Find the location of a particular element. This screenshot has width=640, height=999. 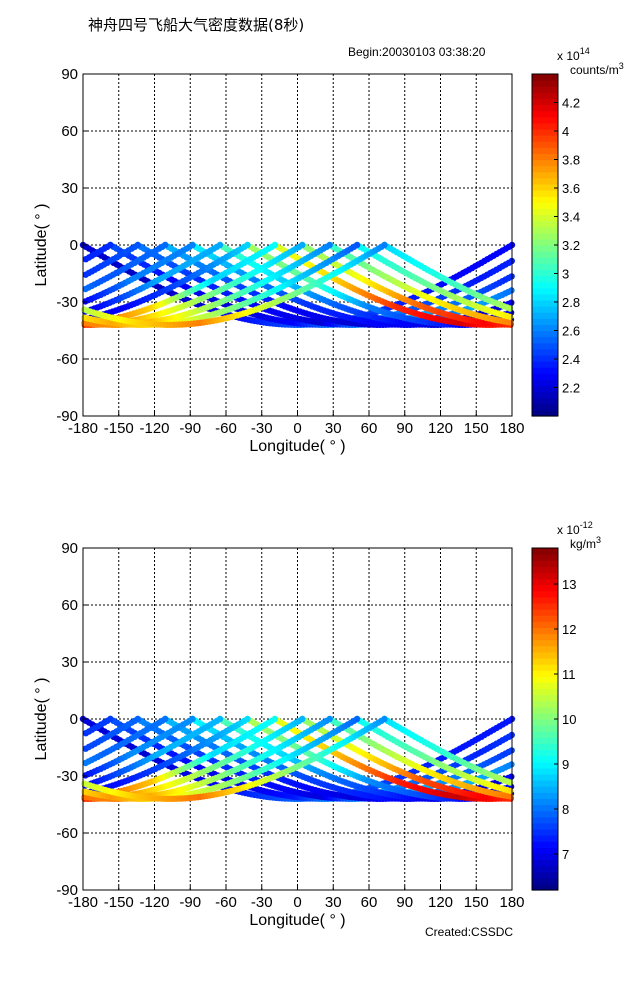

figure-title: 神舟四号飞船大气密度数据(8秒) is located at coordinates (196, 25).